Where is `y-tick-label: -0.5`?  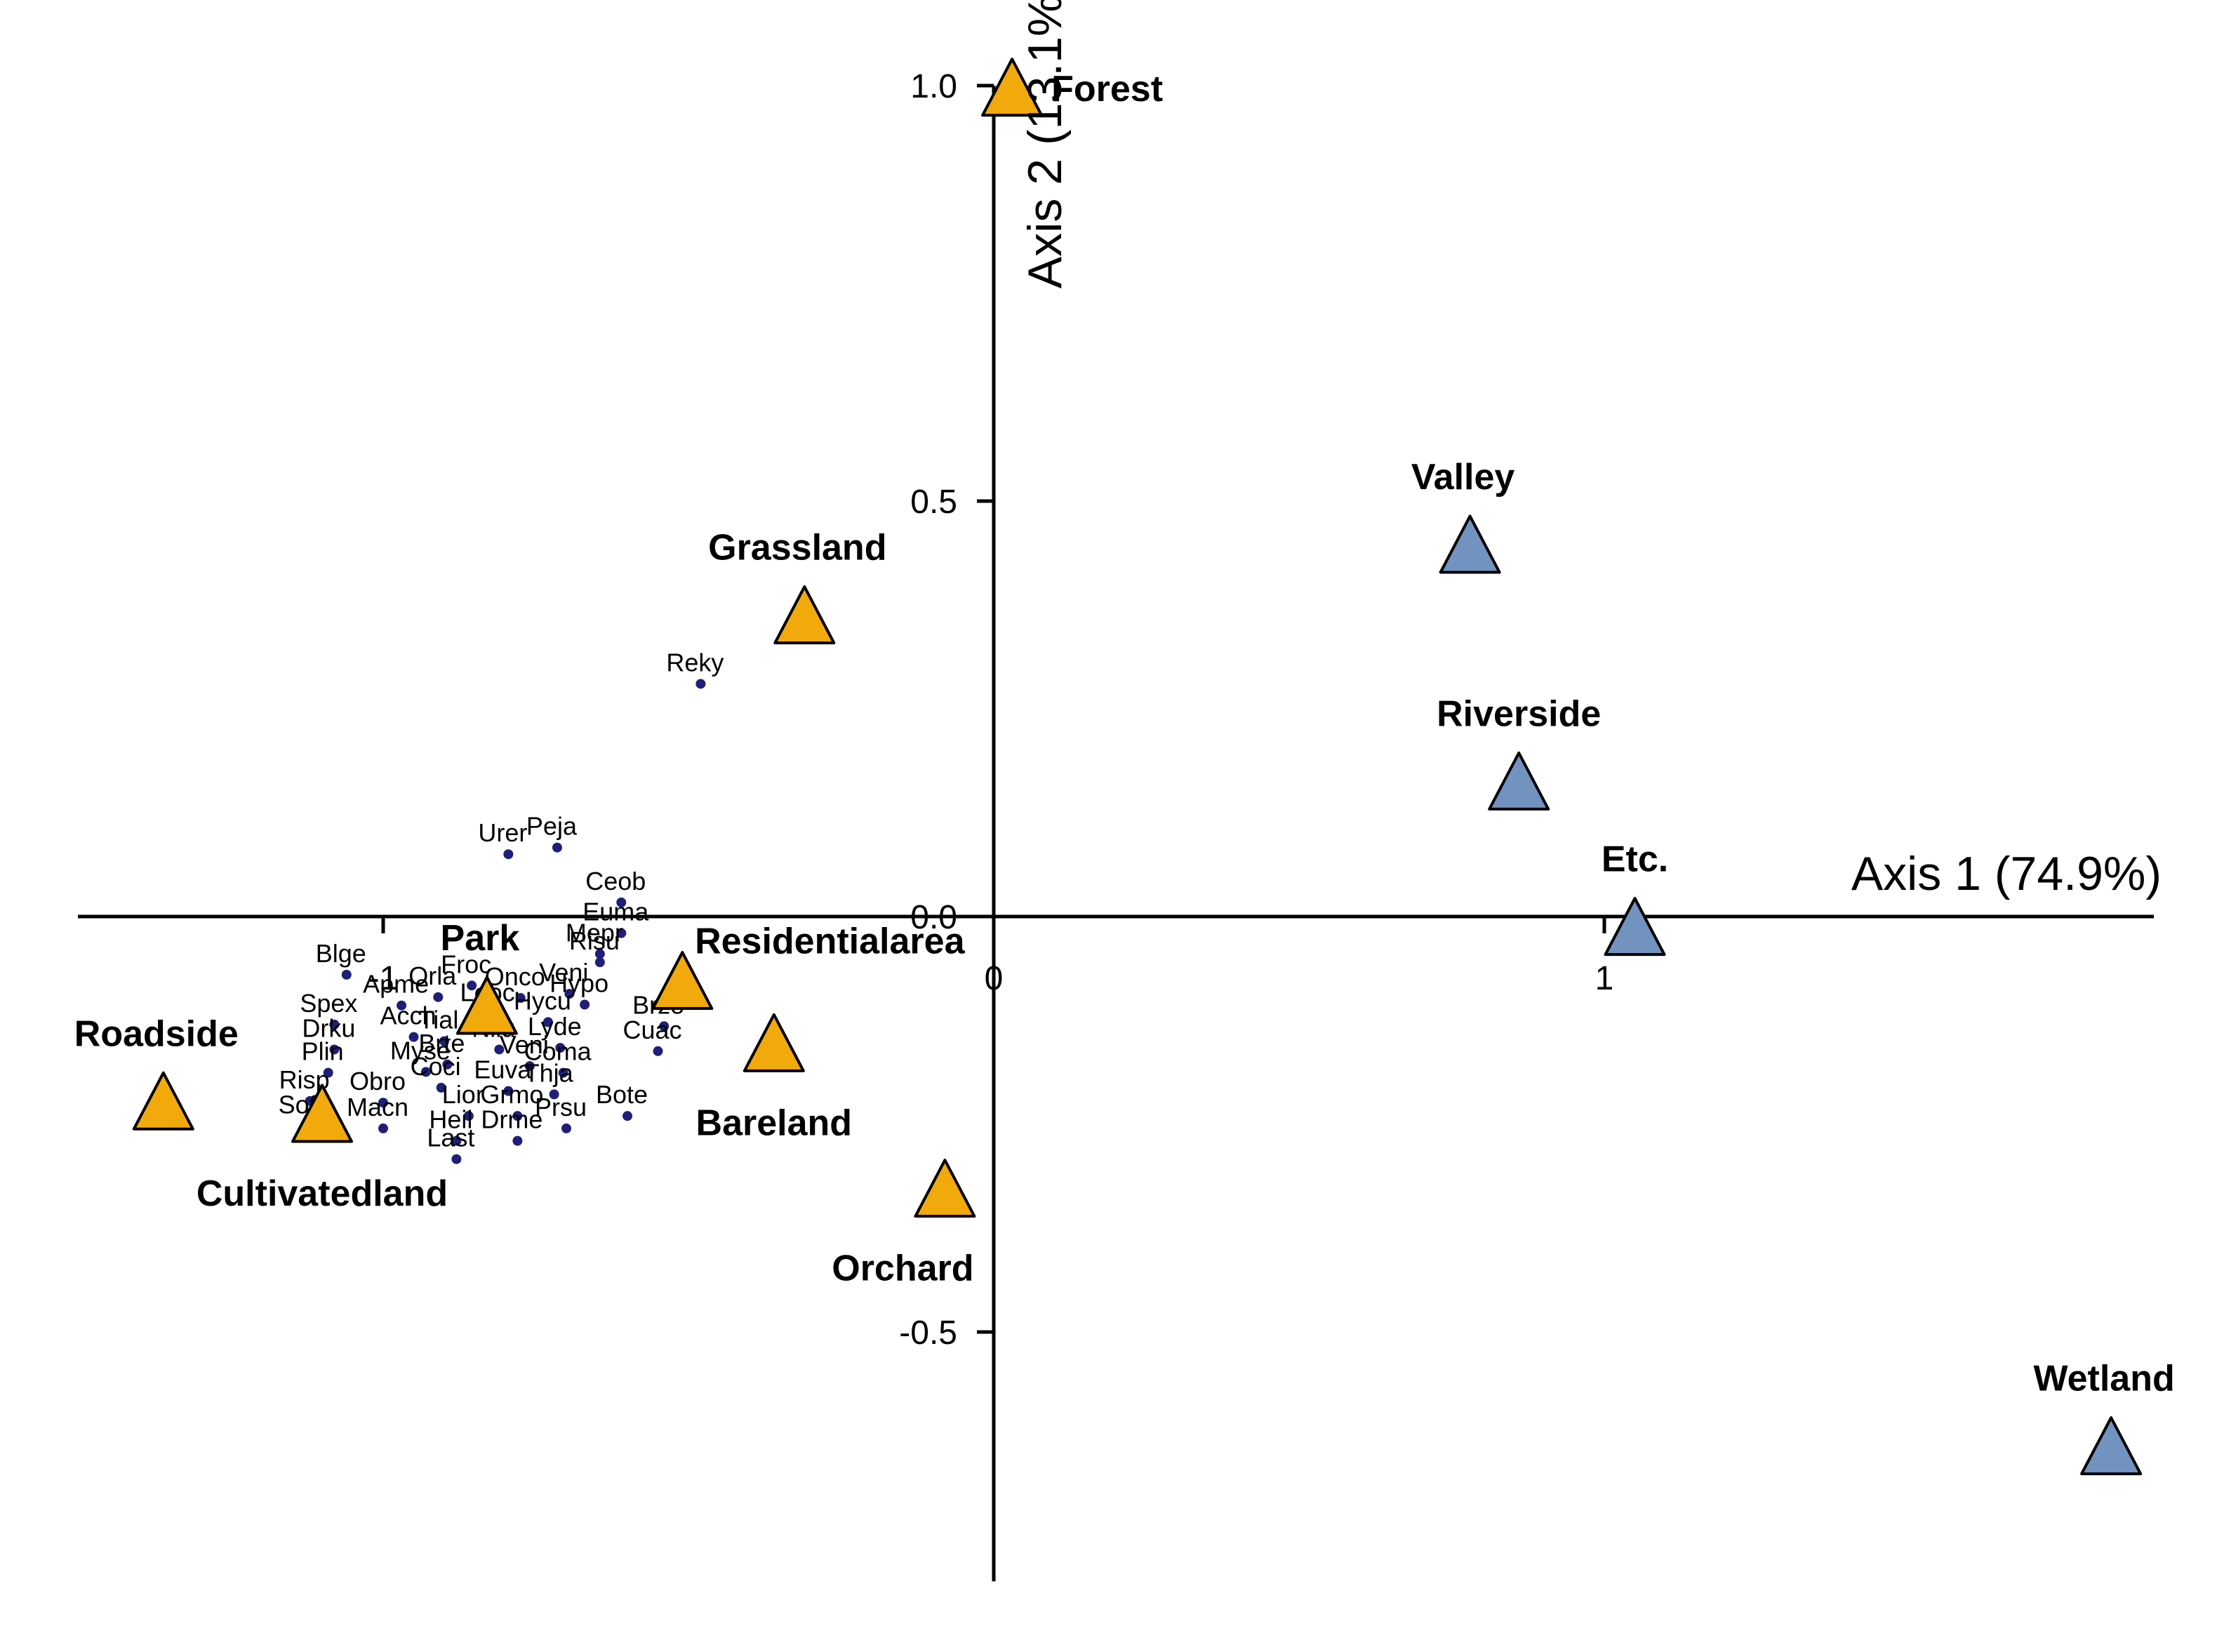 y-tick-label: -0.5 is located at coordinates (928, 1333).